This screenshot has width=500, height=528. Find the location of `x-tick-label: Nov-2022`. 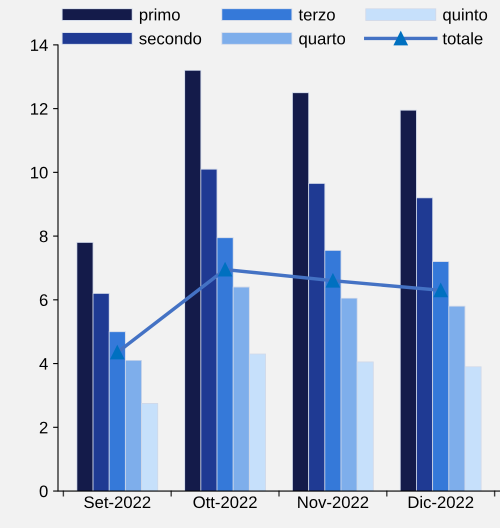

x-tick-label: Nov-2022 is located at coordinates (333, 502).